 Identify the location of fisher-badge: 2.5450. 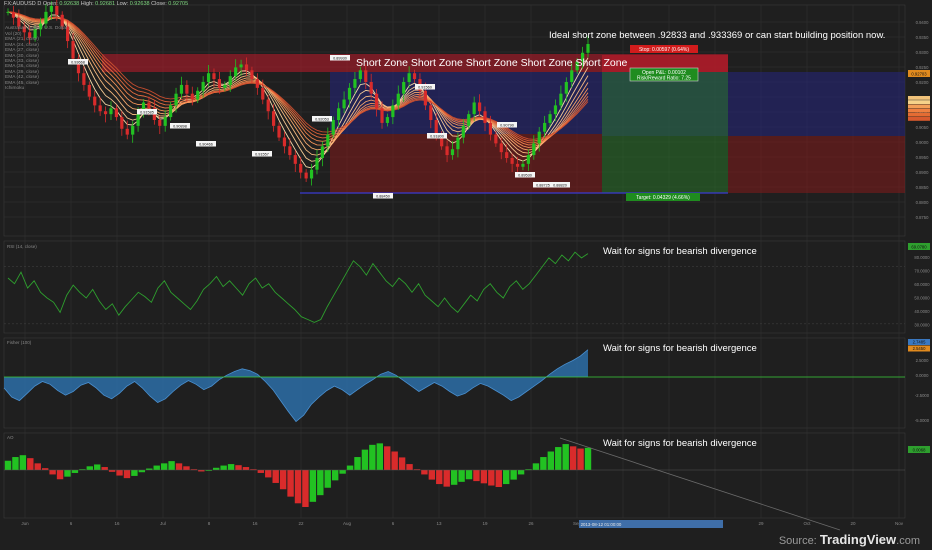
(919, 348).